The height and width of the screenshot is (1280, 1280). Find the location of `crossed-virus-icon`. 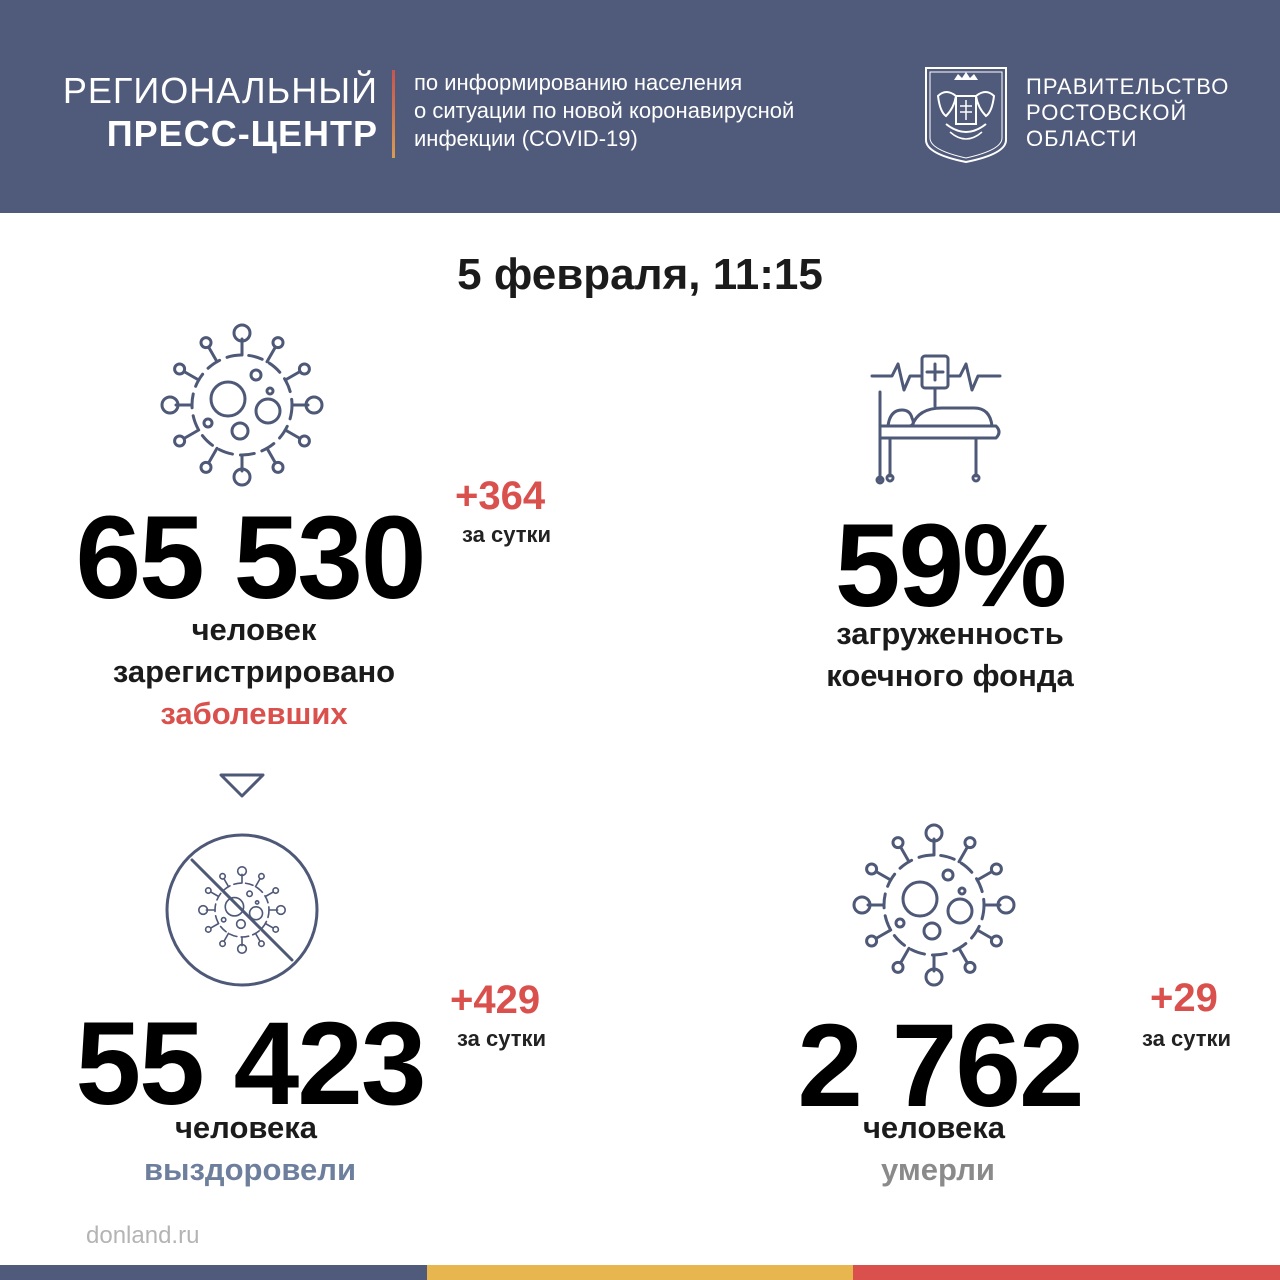

crossed-virus-icon is located at coordinates (242, 910).